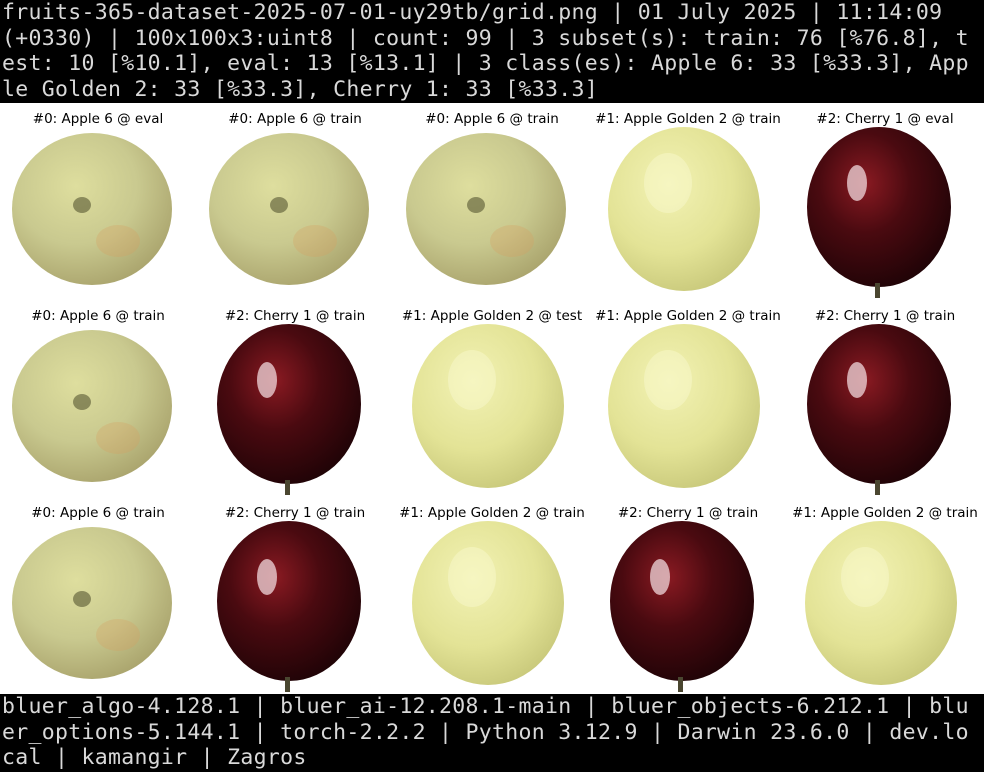 This screenshot has height=772, width=984. What do you see at coordinates (98, 119) in the screenshot?
I see `cell-caption: #0: Apple 6 @ eval` at bounding box center [98, 119].